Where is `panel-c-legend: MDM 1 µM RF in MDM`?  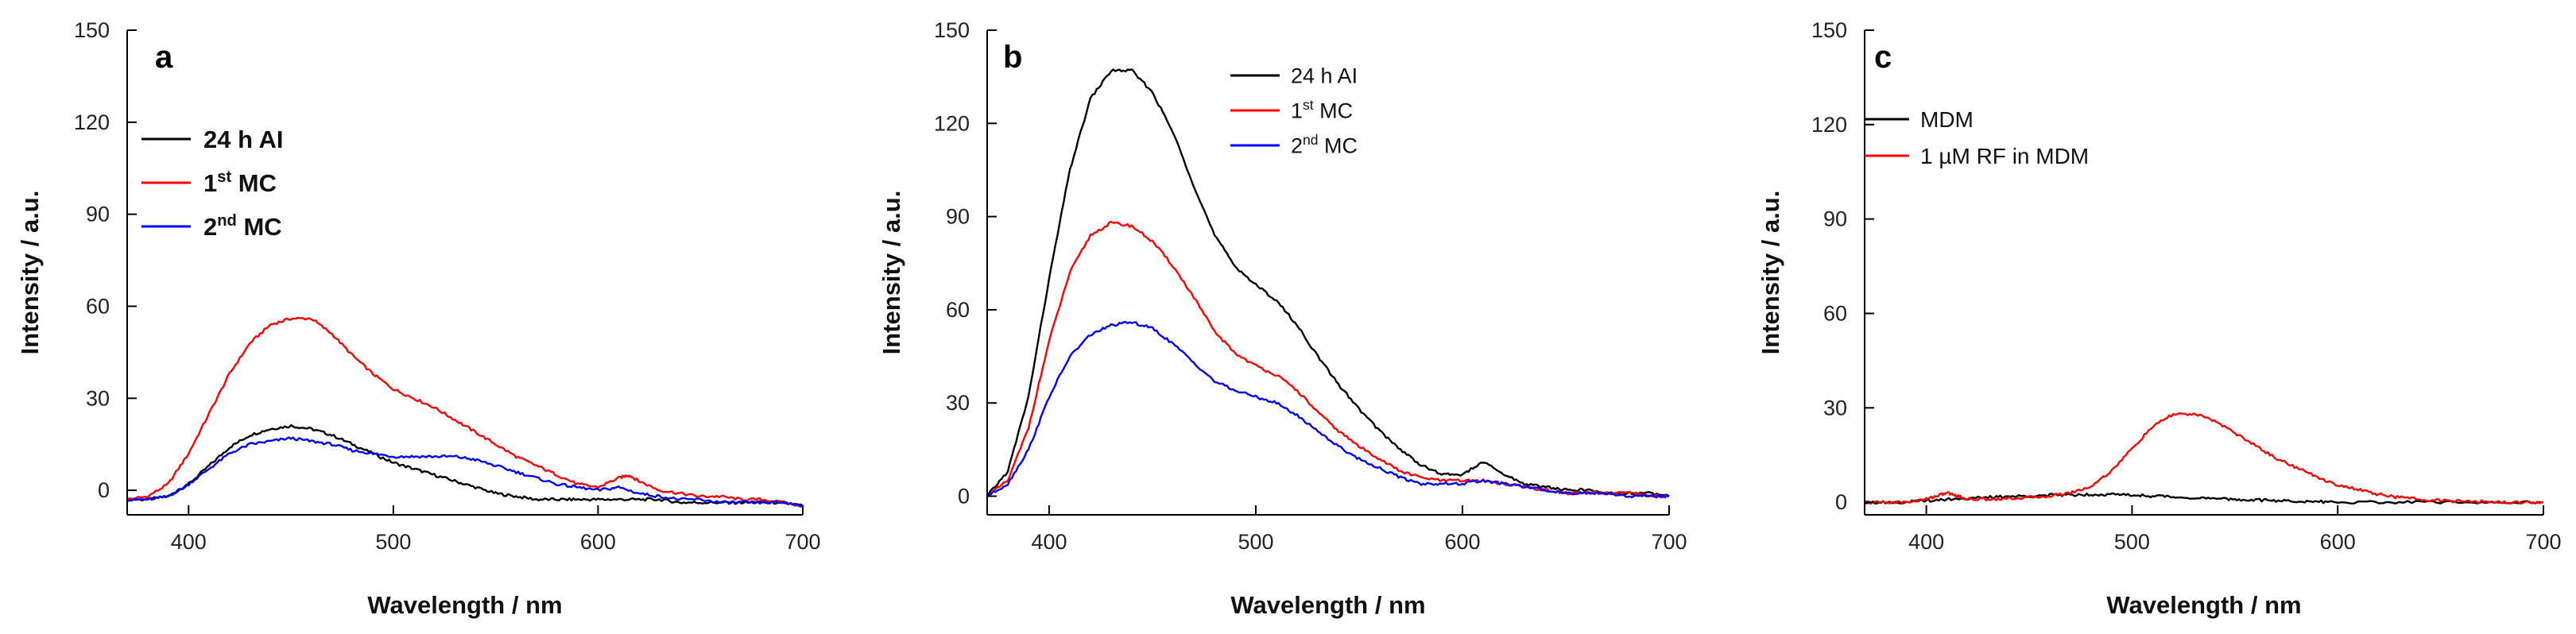 panel-c-legend: MDM 1 µM RF in MDM is located at coordinates (1977, 137).